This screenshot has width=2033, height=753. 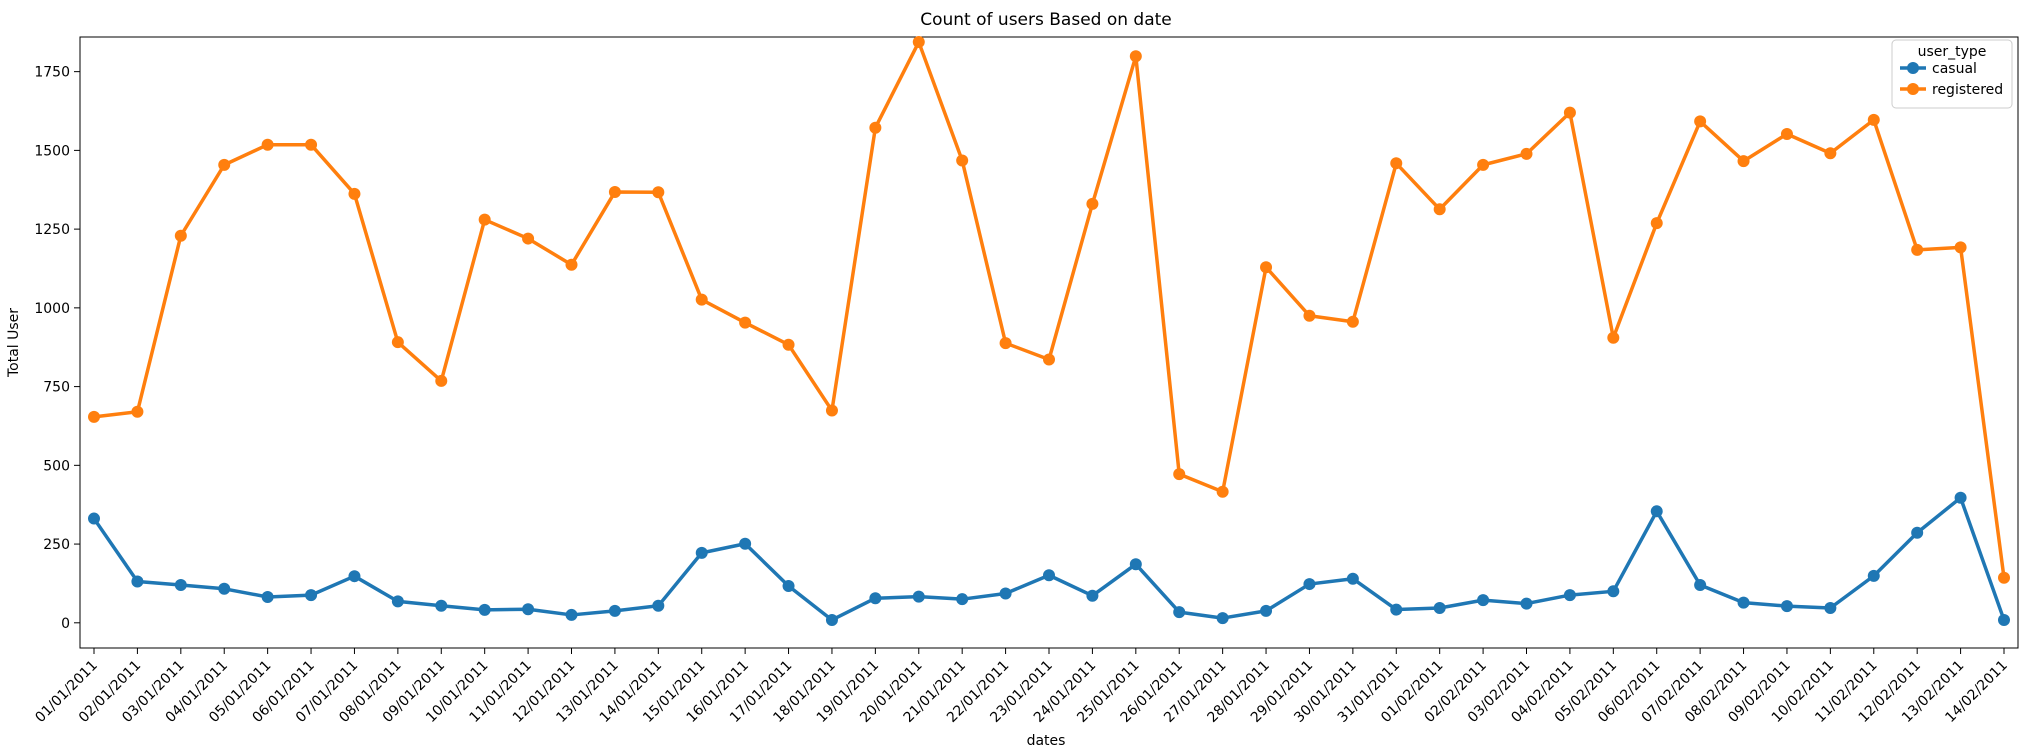 What do you see at coordinates (1954, 69) in the screenshot?
I see `legend-label-casual: casual` at bounding box center [1954, 69].